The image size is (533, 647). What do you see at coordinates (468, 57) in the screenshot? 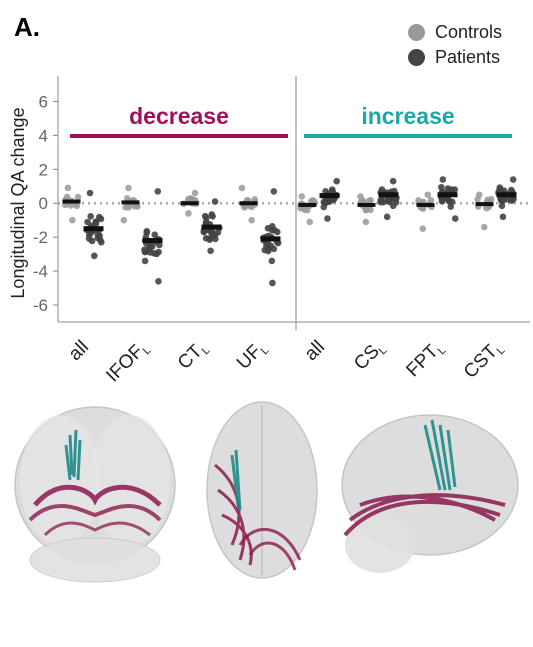
I see `legend-label-patients: Patients` at bounding box center [468, 57].